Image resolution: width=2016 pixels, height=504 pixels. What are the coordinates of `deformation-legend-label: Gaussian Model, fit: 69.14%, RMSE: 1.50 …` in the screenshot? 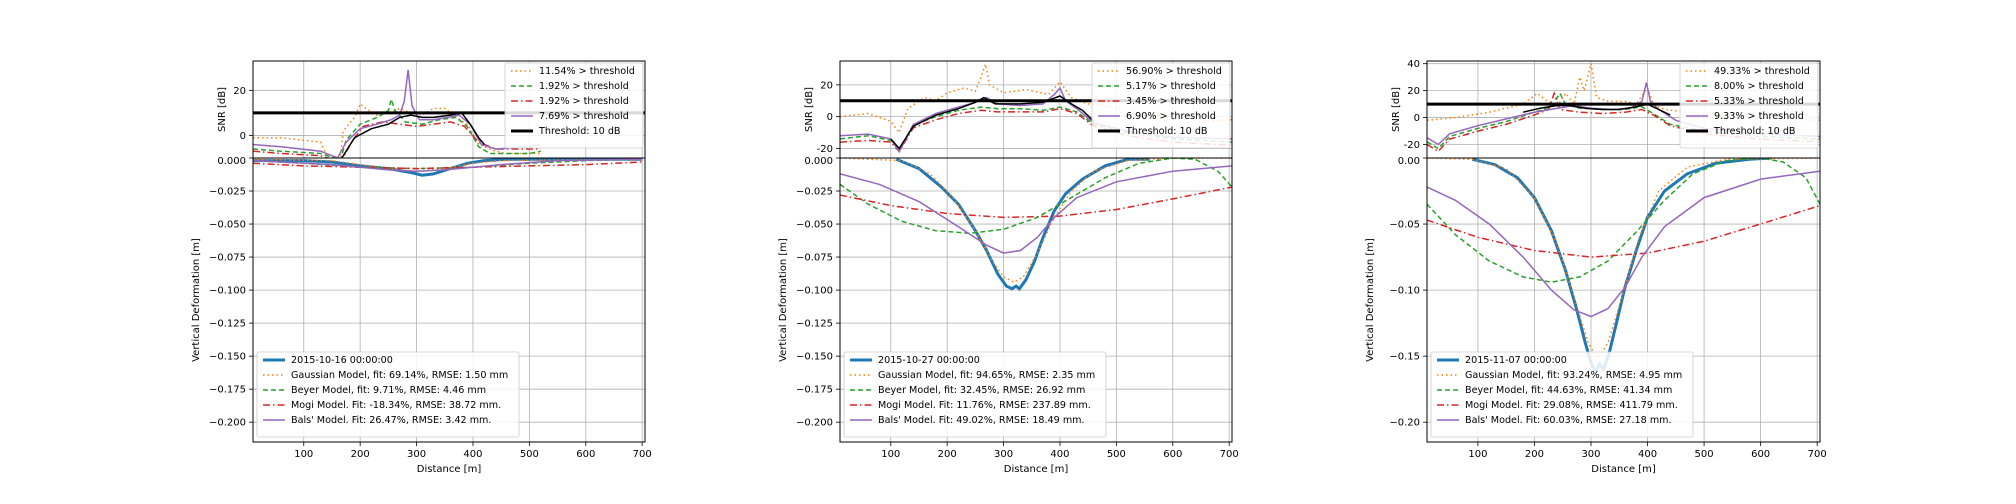 It's located at (399, 375).